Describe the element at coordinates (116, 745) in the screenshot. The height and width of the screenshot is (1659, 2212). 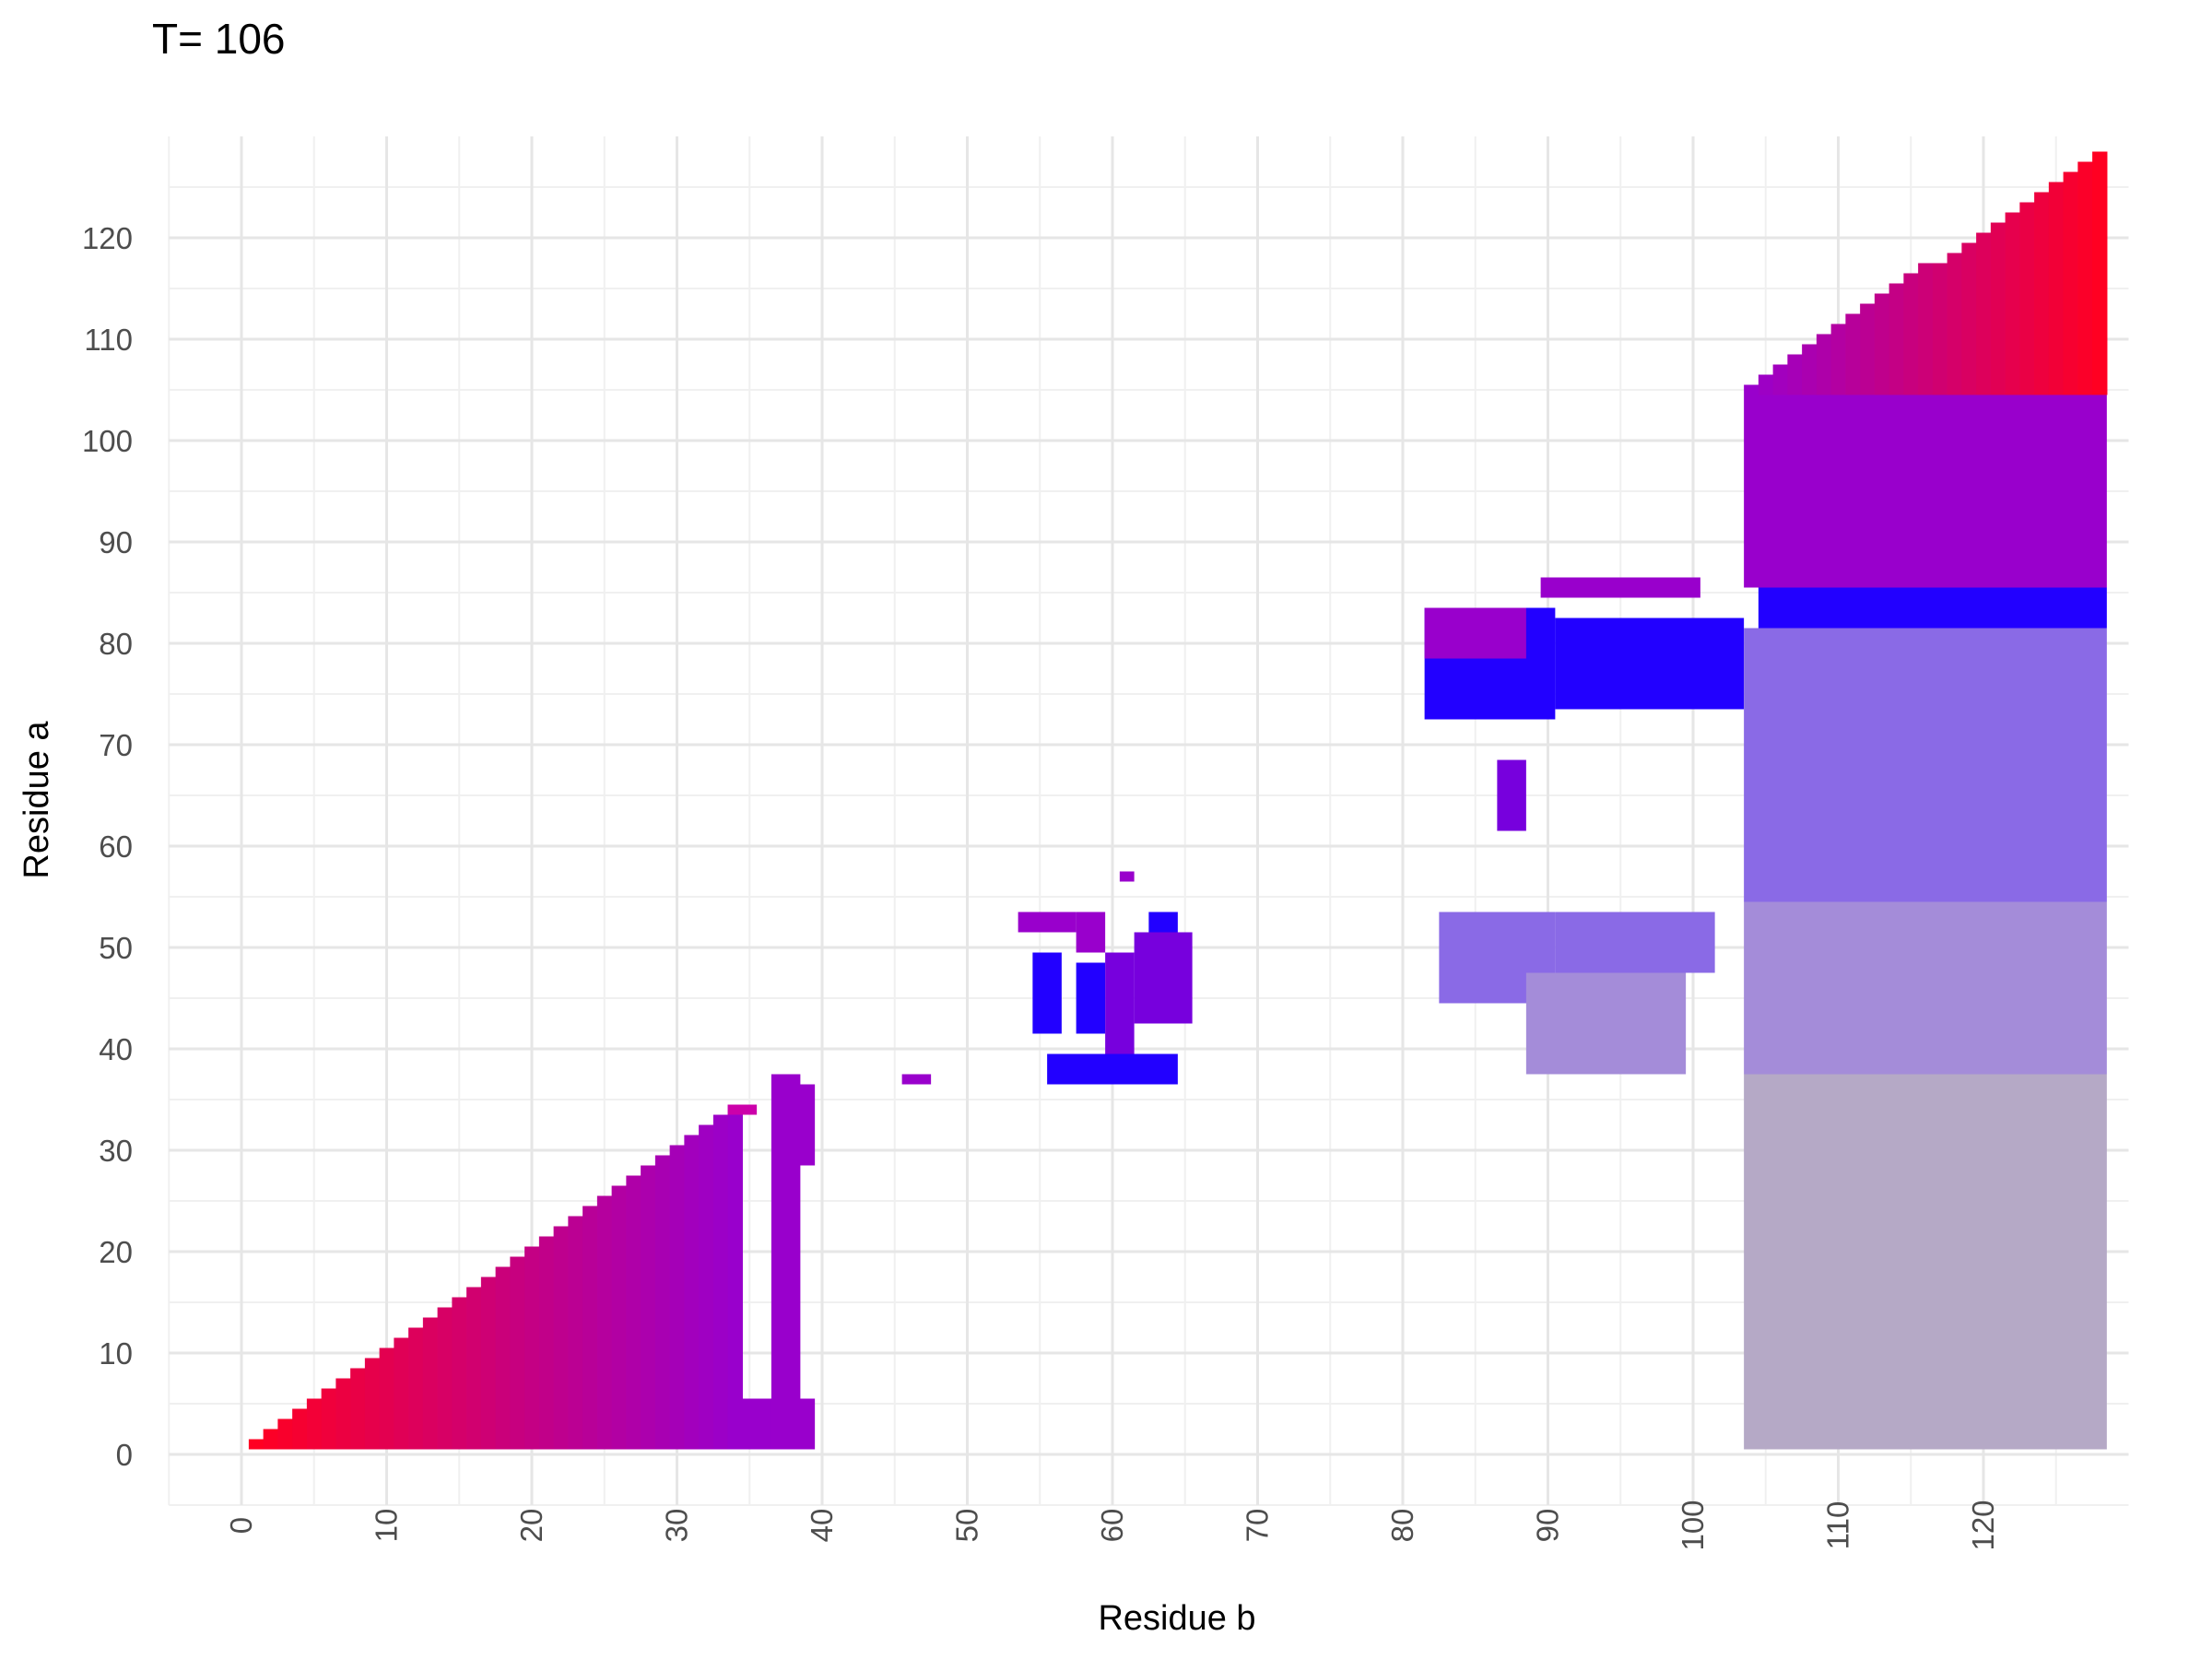
I see `y-tick-label: 70` at that location.